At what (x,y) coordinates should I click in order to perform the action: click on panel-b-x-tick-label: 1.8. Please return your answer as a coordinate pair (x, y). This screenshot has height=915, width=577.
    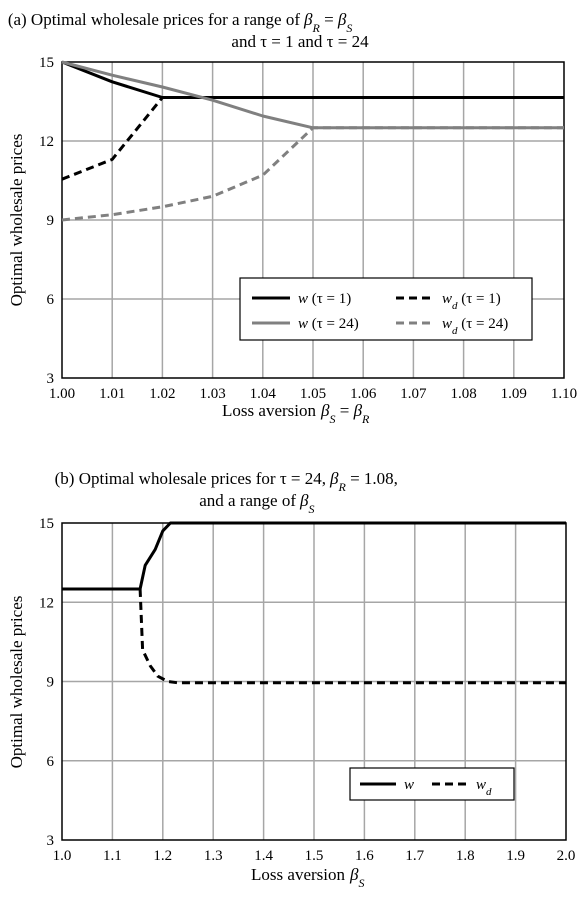
    Looking at the image, I should click on (465, 856).